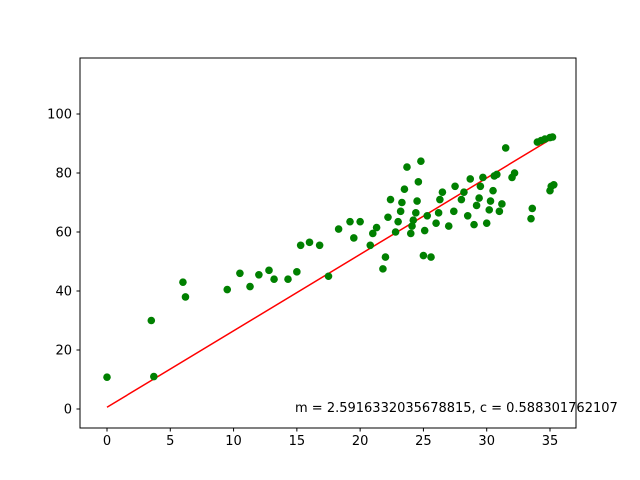  Describe the element at coordinates (63, 233) in the screenshot. I see `y-tick-label: 60` at that location.